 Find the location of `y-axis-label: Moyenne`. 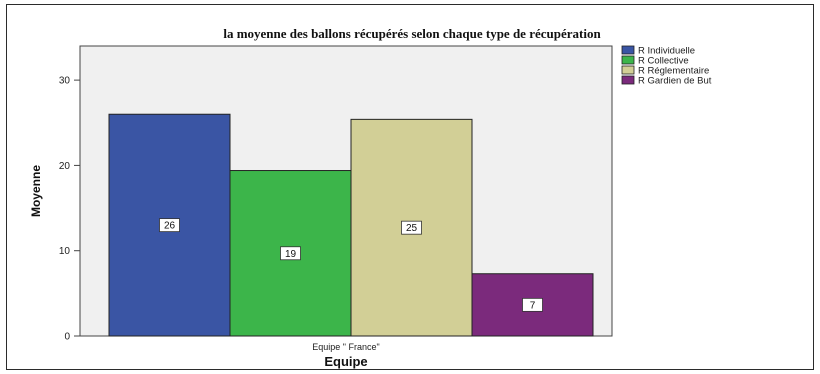

y-axis-label: Moyenne is located at coordinates (36, 191).